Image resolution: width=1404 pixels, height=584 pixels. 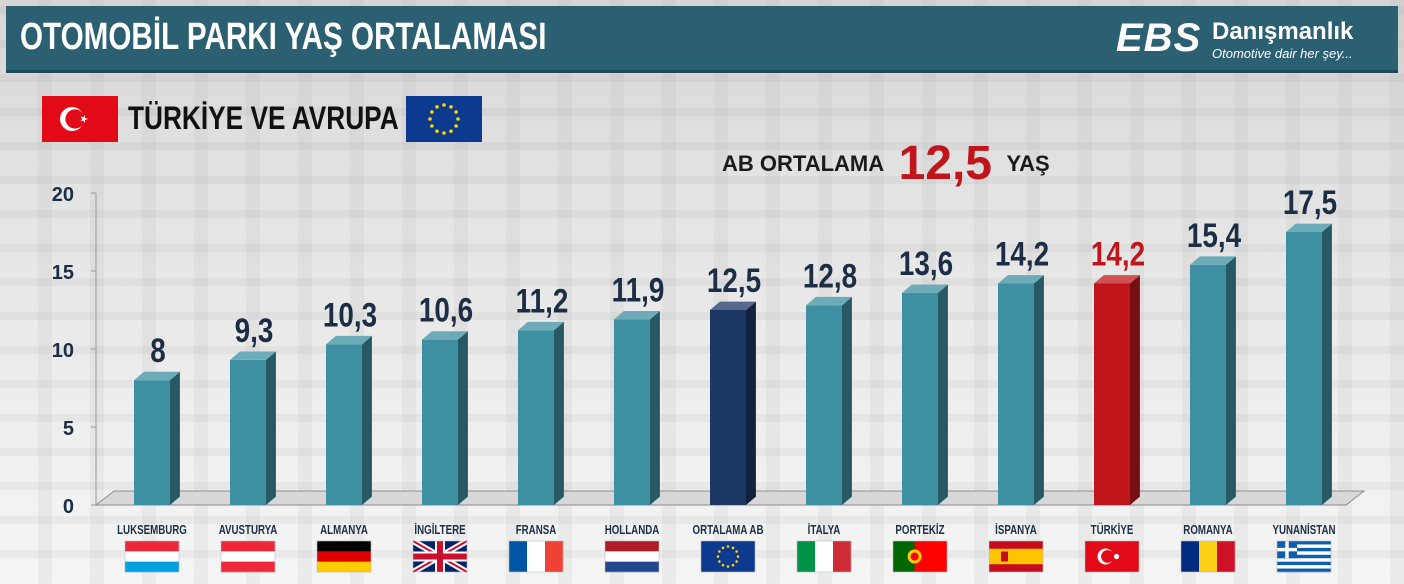 I want to click on x-tick-label: ROMANYA, so click(x=1207, y=530).